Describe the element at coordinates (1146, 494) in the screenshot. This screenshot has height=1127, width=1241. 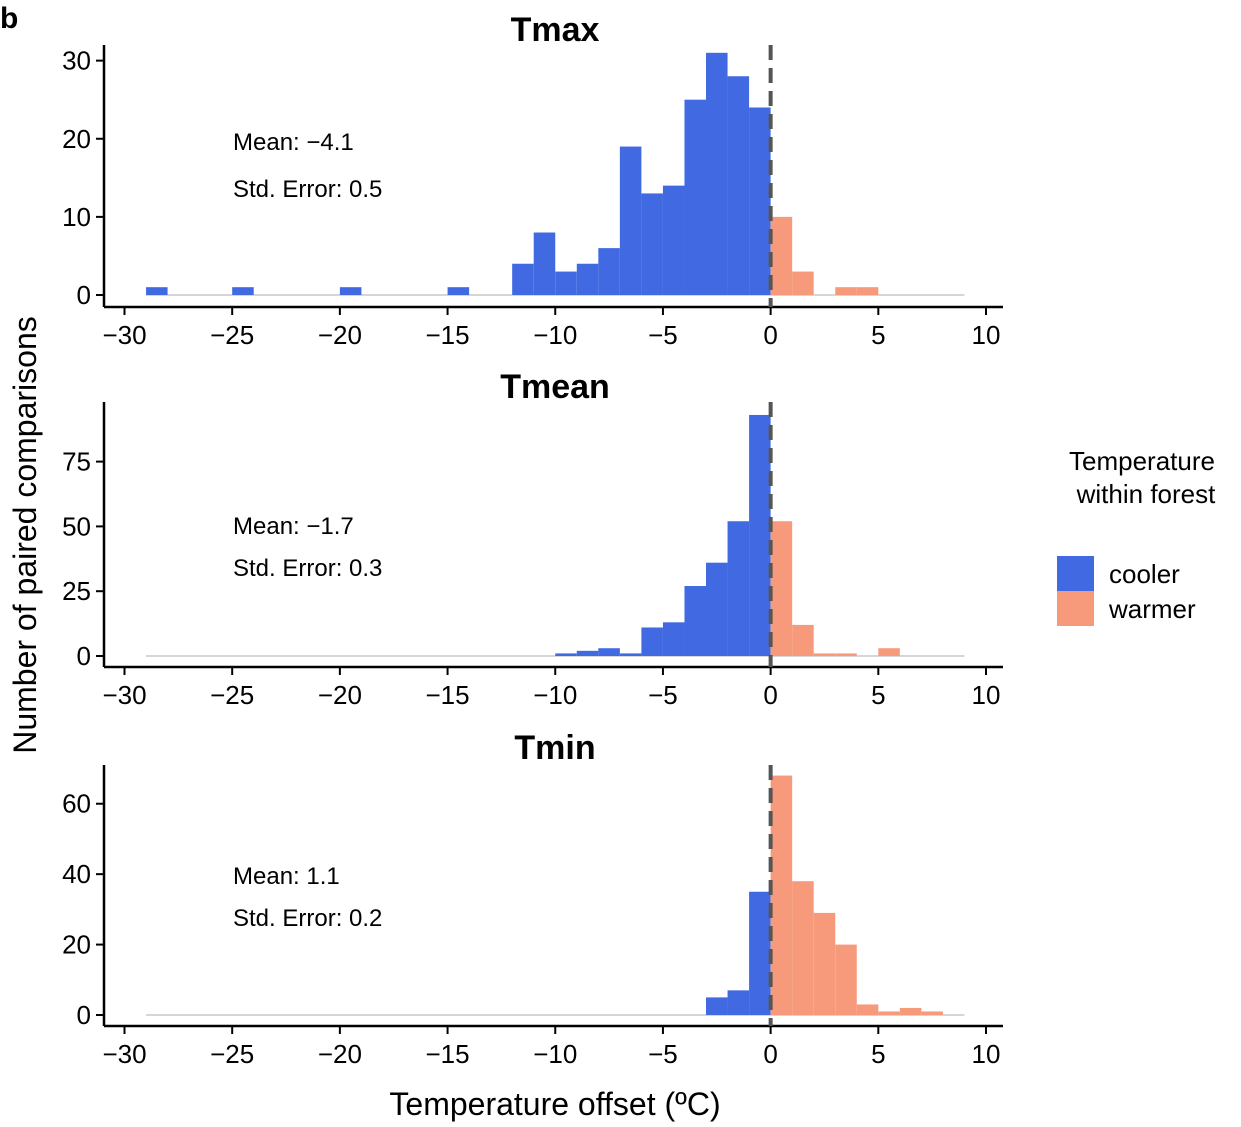
I see `legend-title-line2: within forest` at that location.